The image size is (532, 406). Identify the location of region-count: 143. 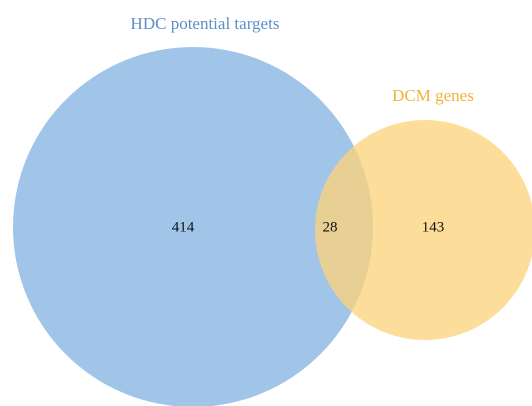
(433, 227).